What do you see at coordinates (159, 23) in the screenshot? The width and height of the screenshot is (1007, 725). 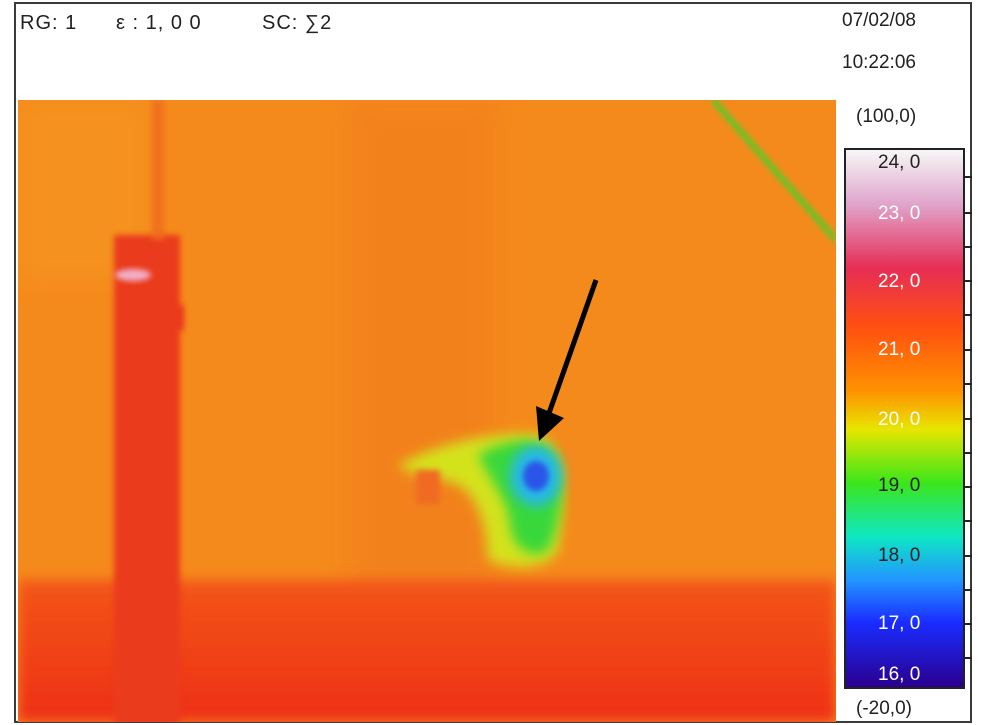 I see `emissivity-label: ε : 1, 0 0` at bounding box center [159, 23].